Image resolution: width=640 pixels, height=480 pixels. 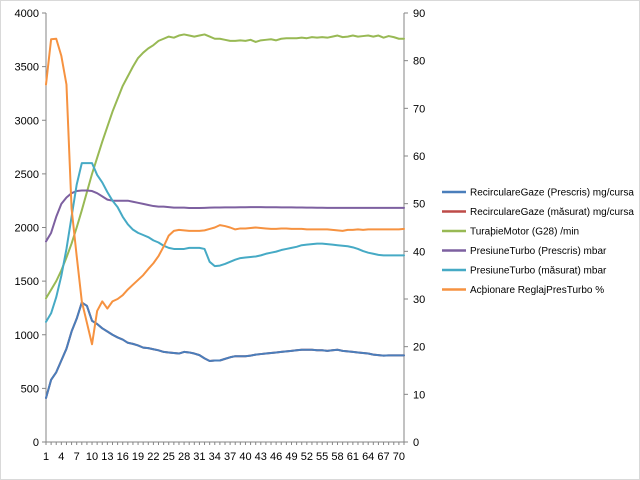 What do you see at coordinates (307, 457) in the screenshot?
I see `x-tick-label: 52` at bounding box center [307, 457].